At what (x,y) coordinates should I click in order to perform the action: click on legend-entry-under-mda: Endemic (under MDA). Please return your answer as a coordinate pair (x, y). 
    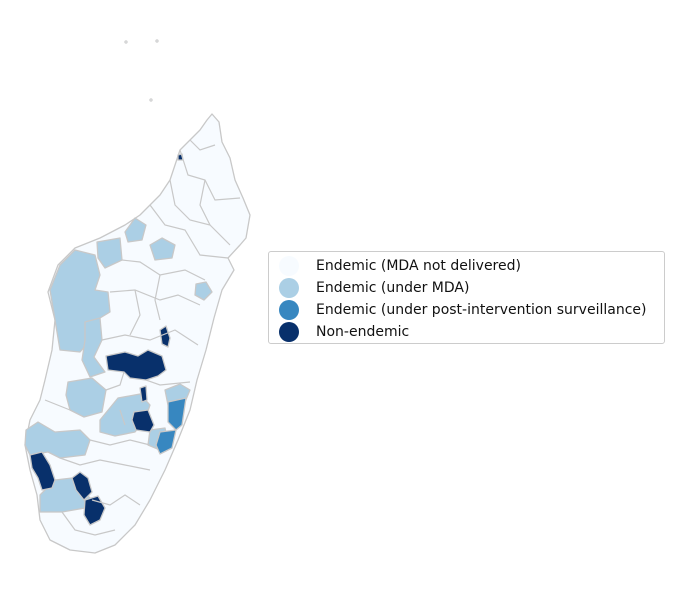
    Looking at the image, I should click on (471, 288).